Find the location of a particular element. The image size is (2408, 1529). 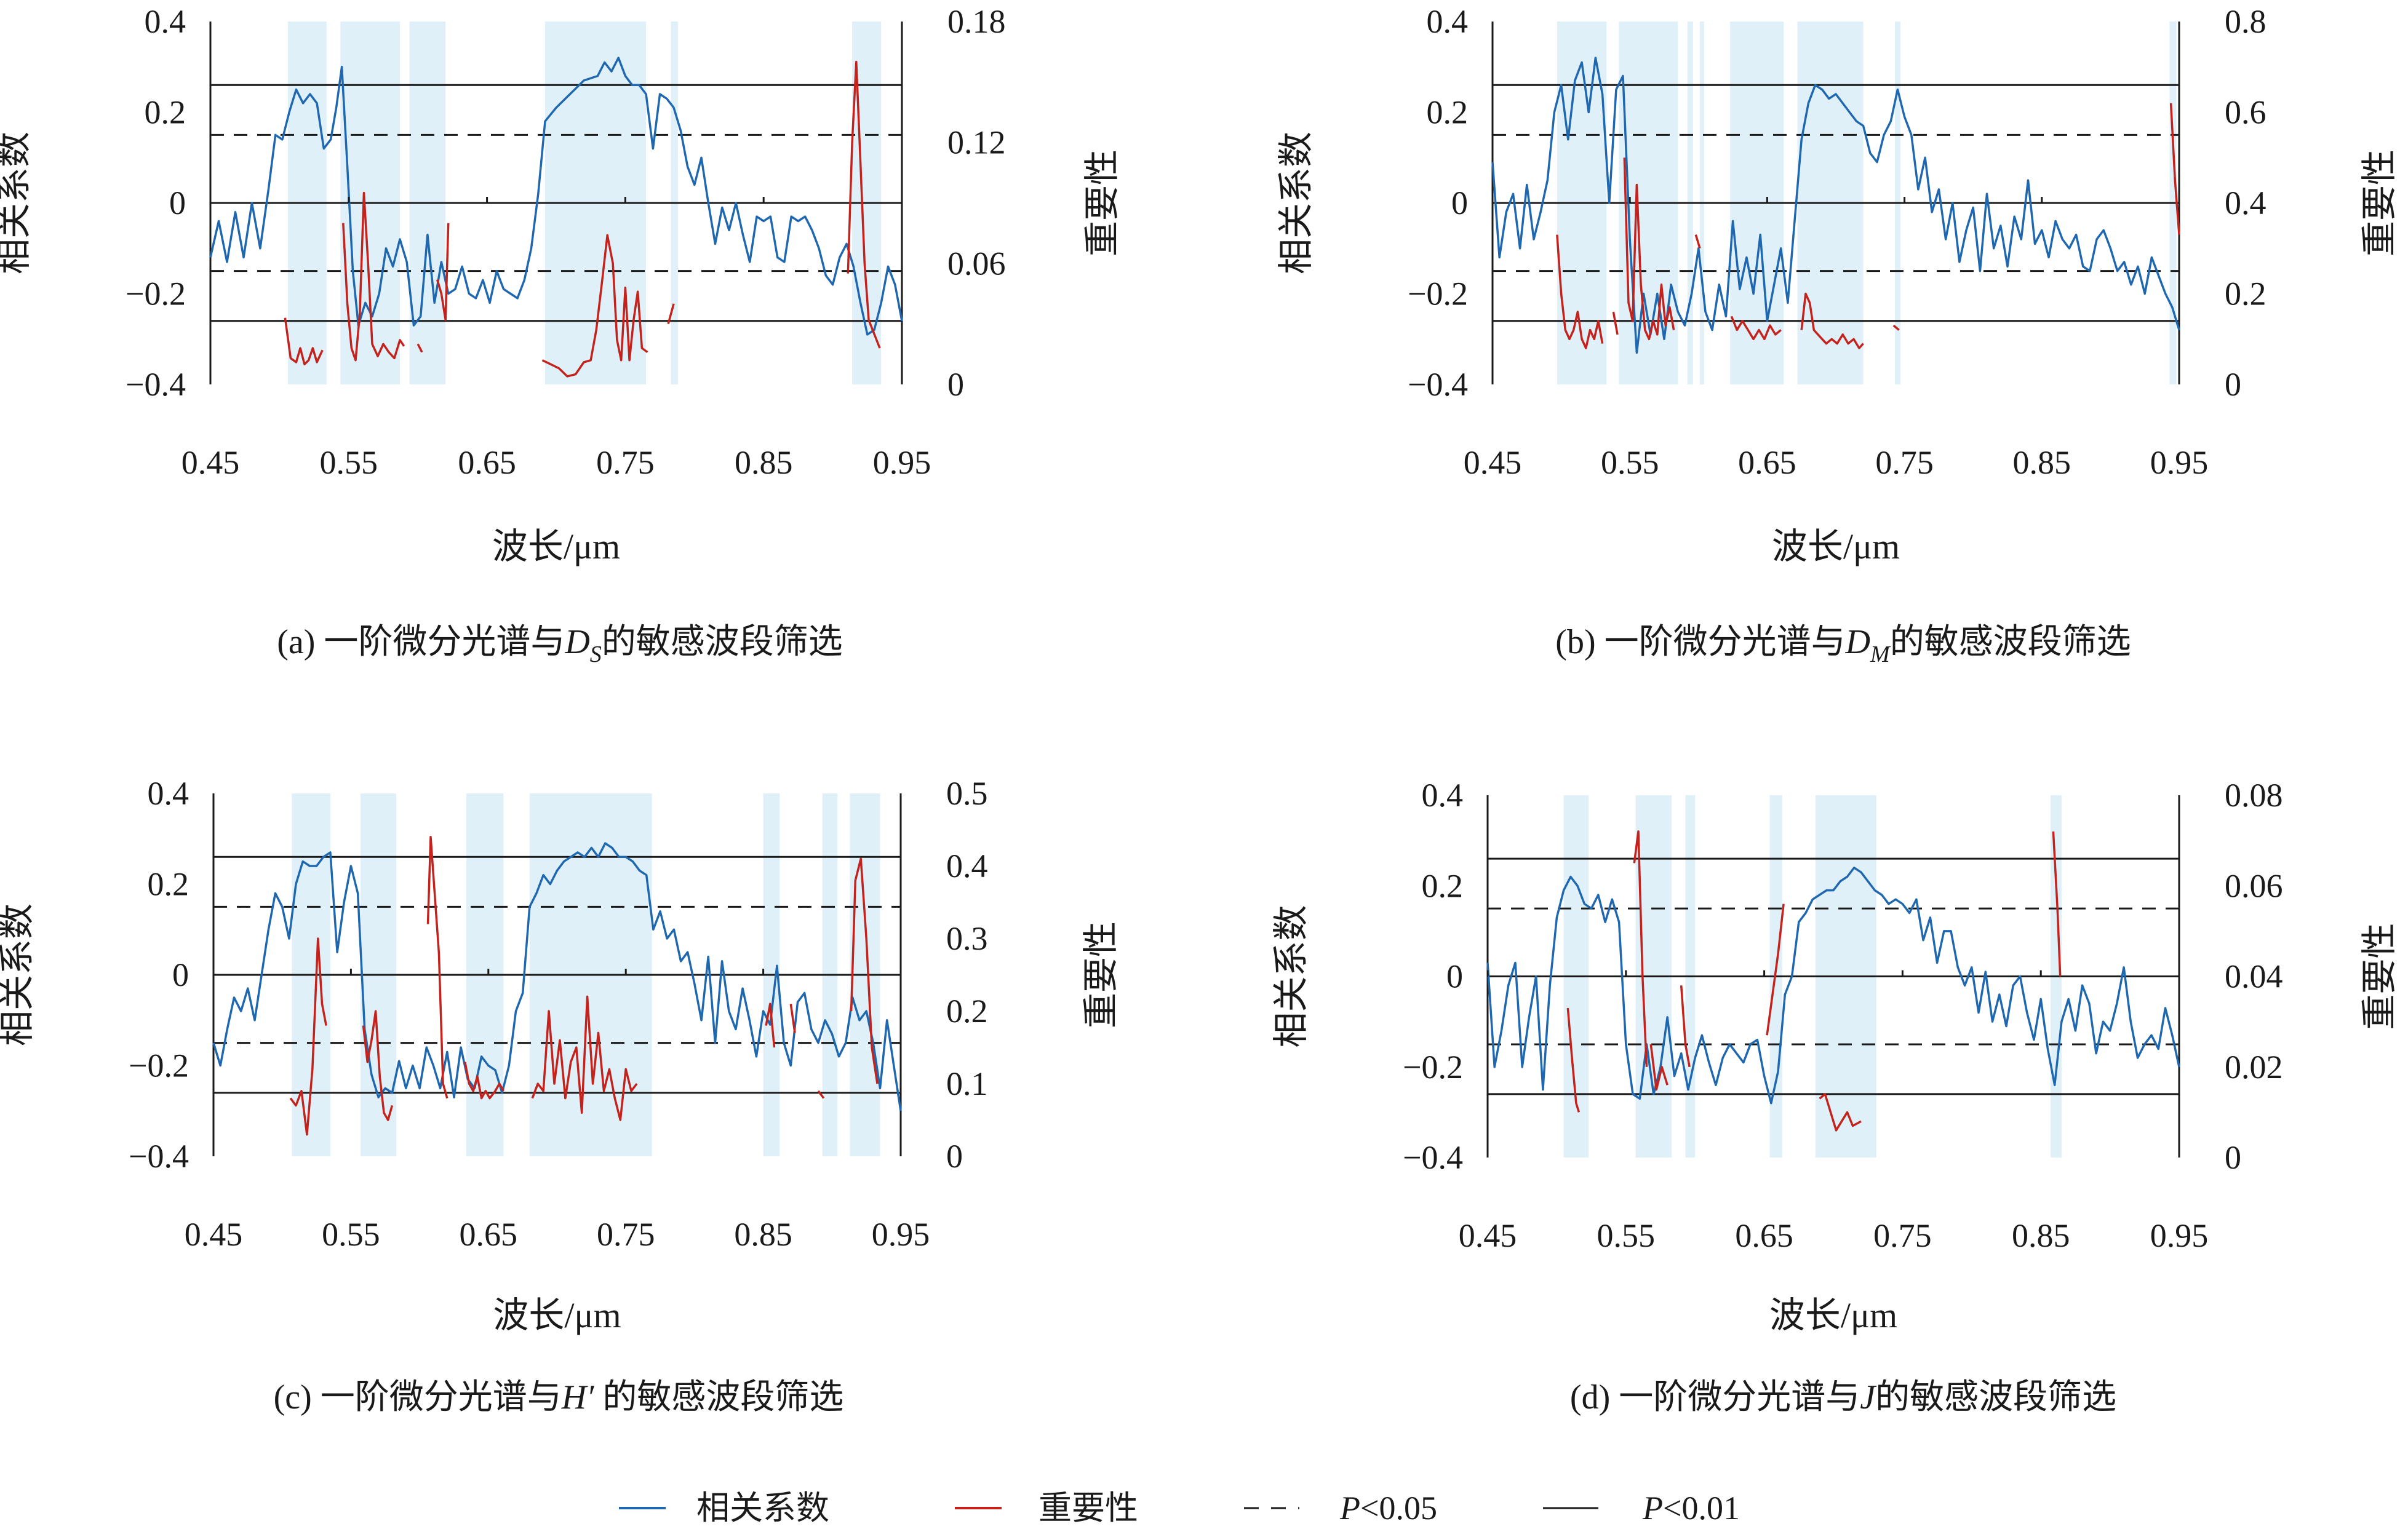

panel-a-x-axis-label: 波长/μm is located at coordinates (556, 546).